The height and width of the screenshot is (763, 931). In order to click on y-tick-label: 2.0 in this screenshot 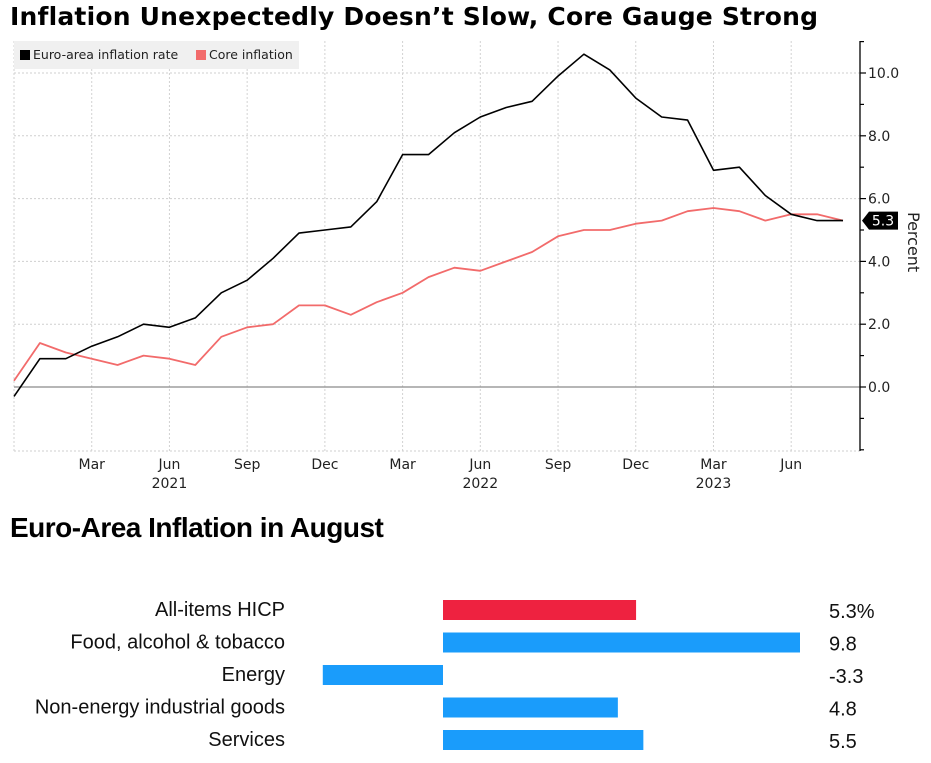, I will do `click(879, 325)`.